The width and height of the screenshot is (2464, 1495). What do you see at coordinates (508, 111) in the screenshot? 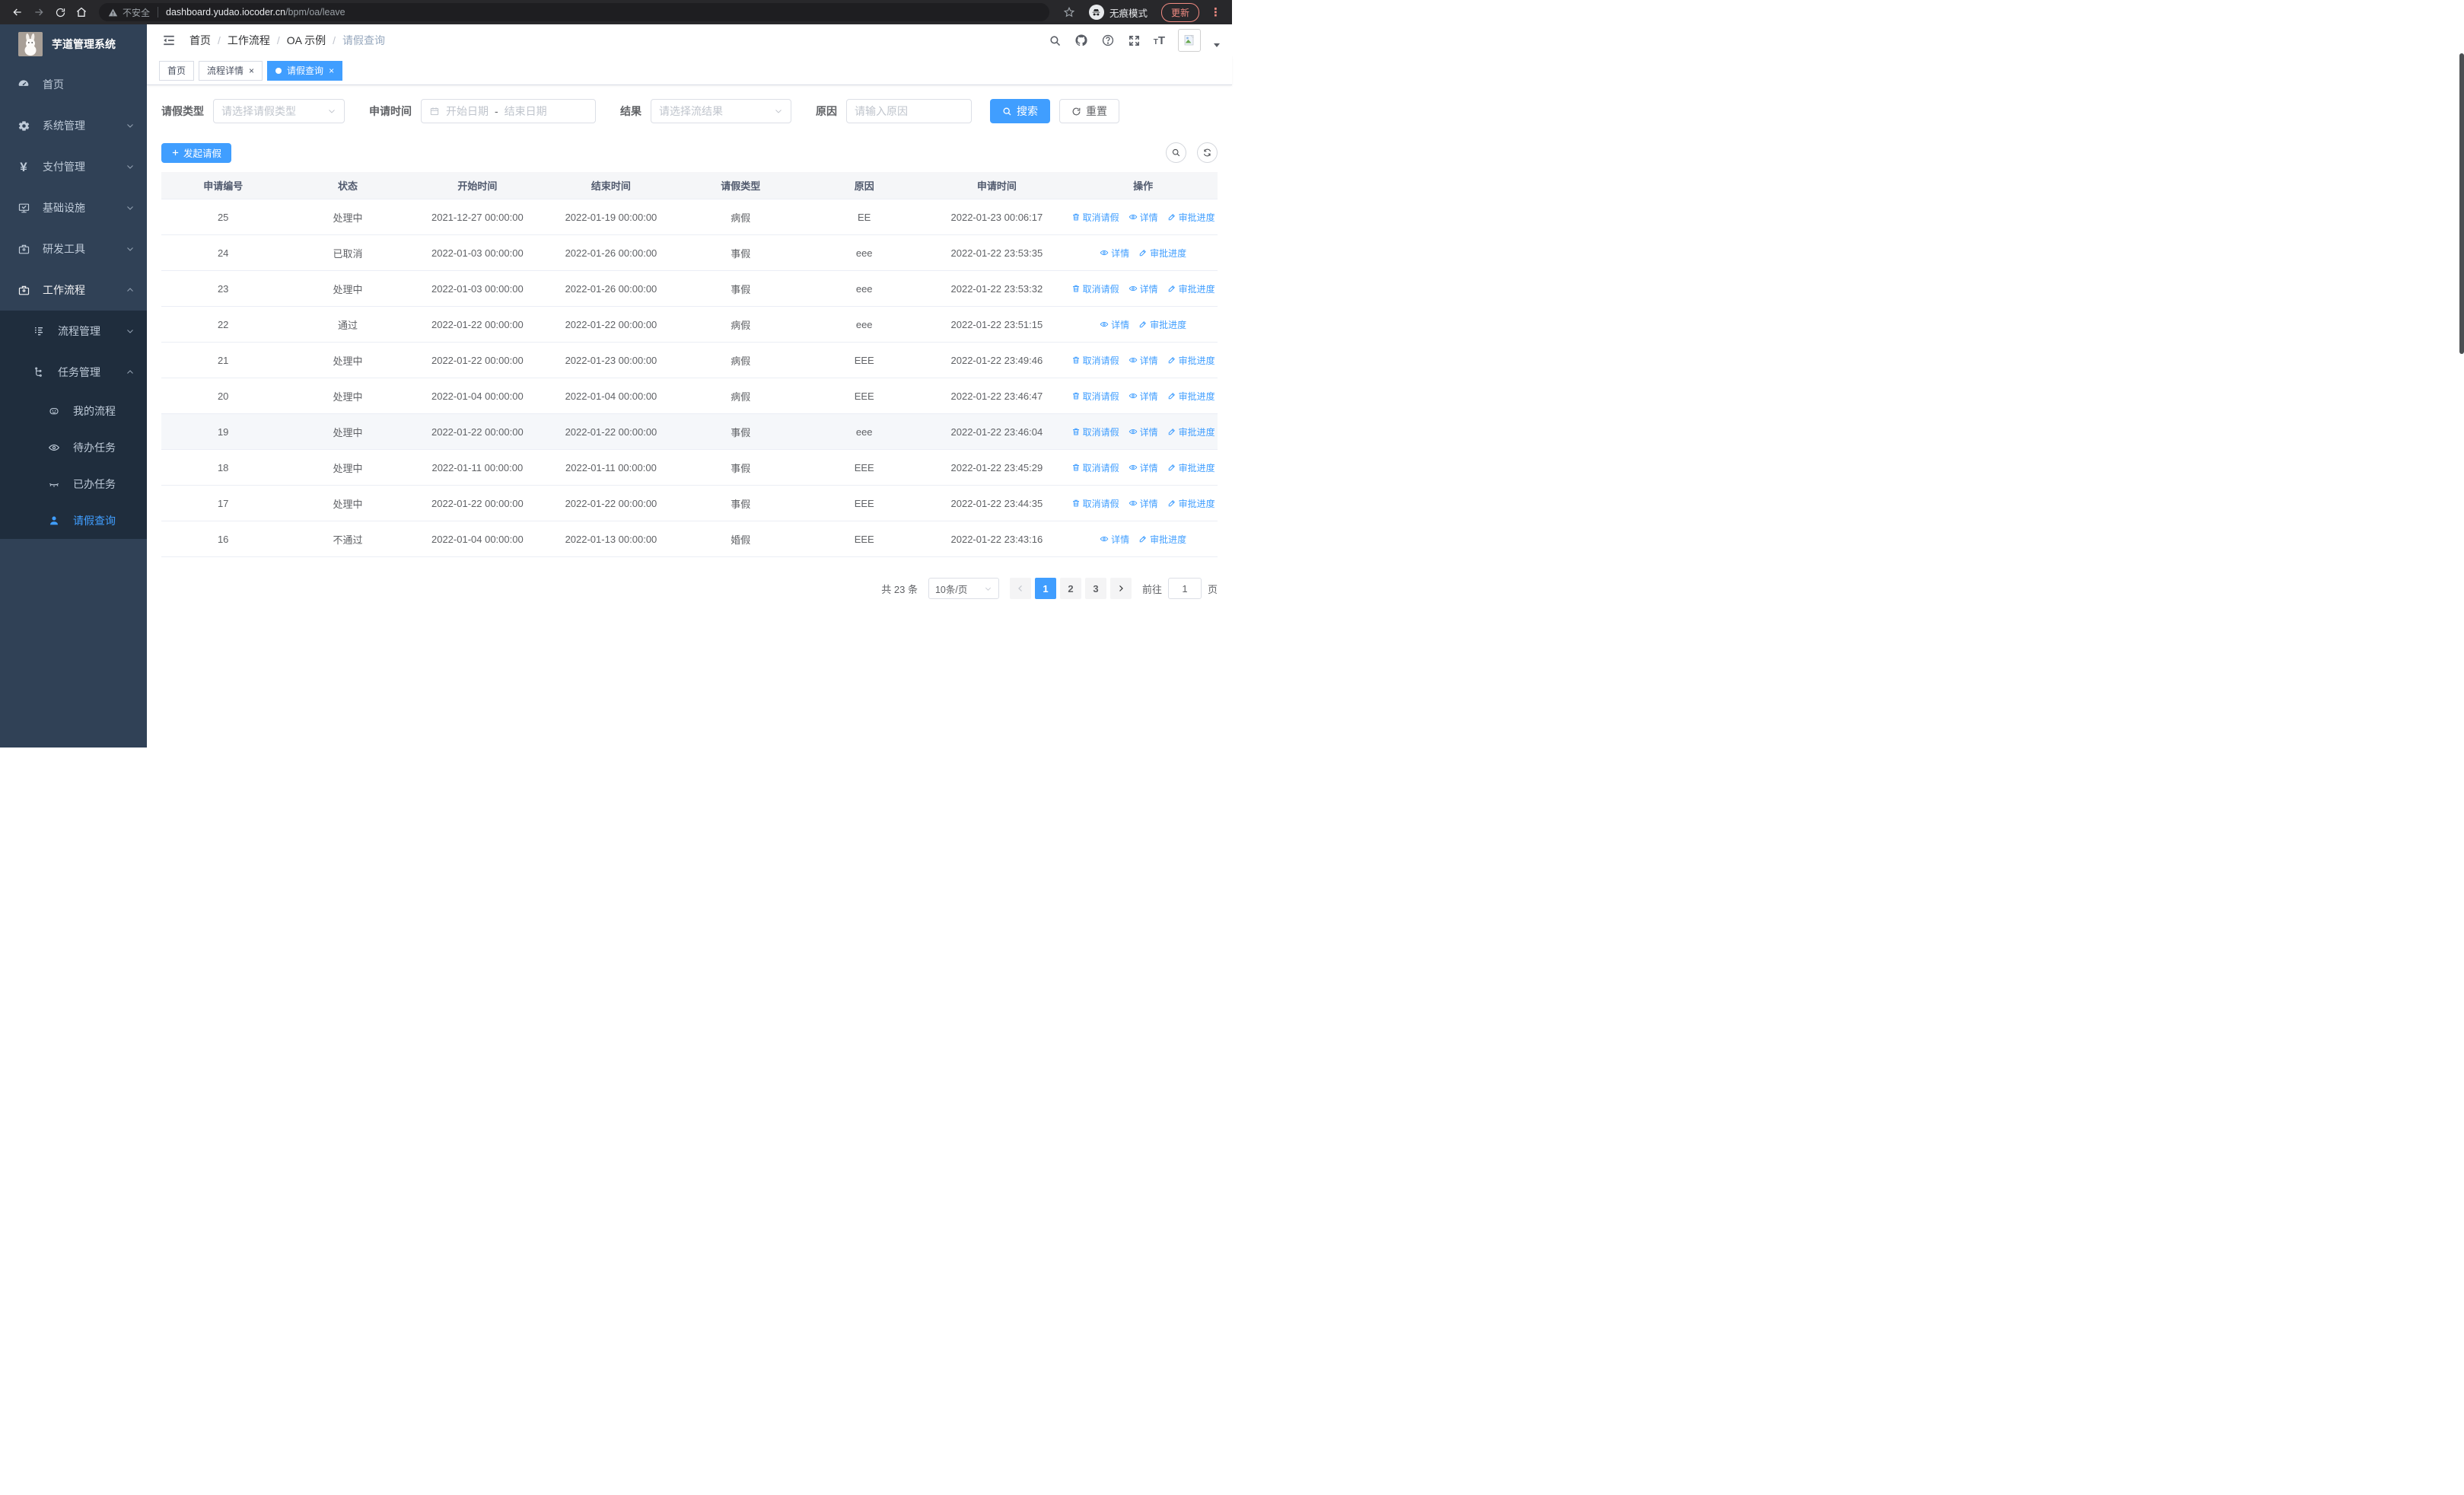
I see `apply-time-range-picker: 开始日期 - 结束日期` at bounding box center [508, 111].